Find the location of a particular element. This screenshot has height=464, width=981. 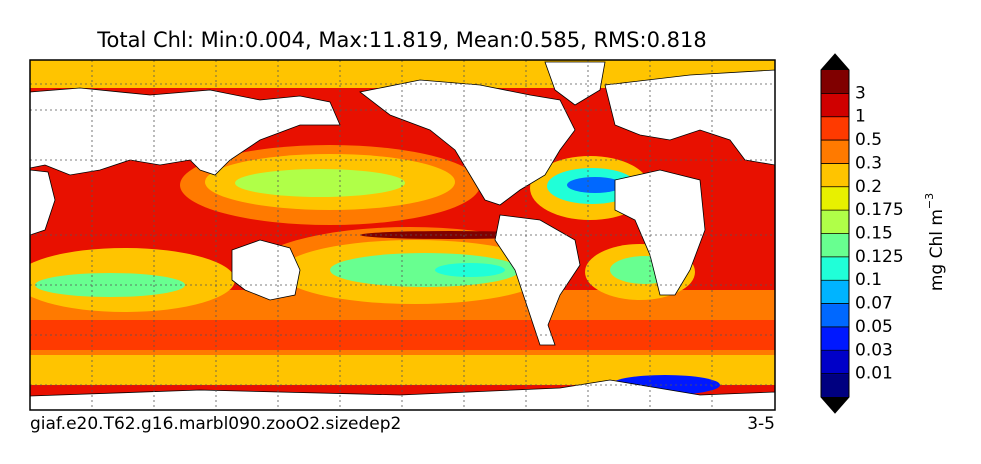

colorbar-tick-label: 0.1 is located at coordinates (868, 280).